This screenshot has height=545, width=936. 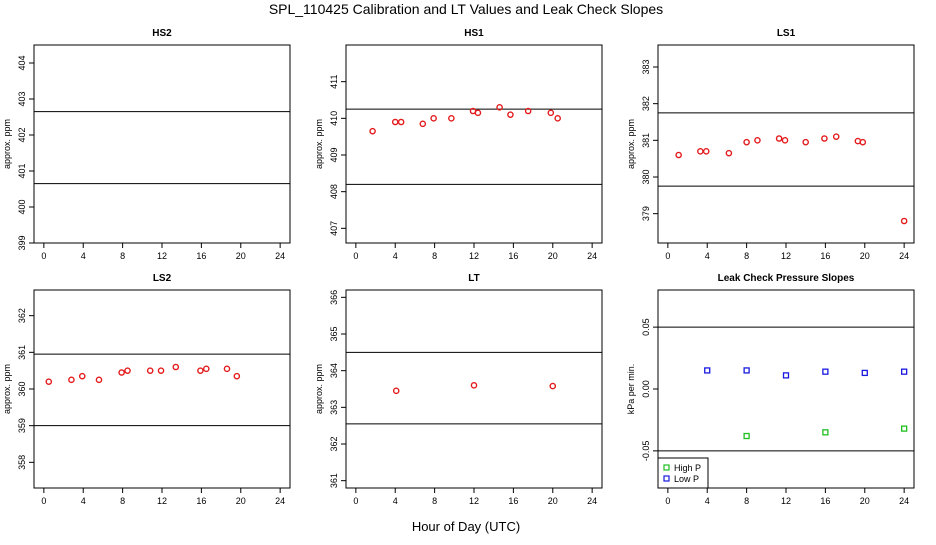 I want to click on y-tick-label: -0.05, so click(x=646, y=451).